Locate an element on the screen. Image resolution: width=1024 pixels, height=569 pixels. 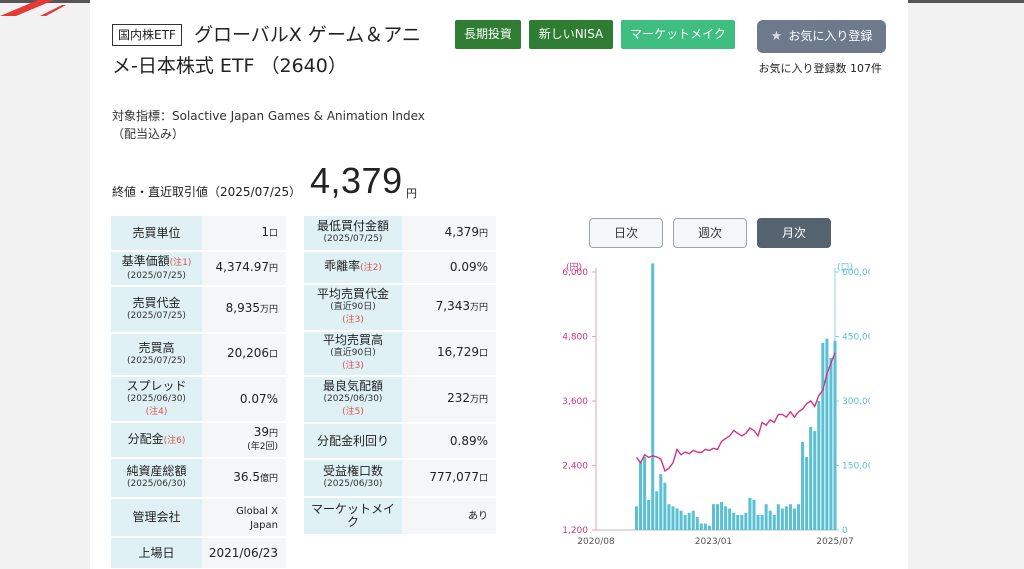
left-tick-label: 1,200 is located at coordinates (575, 531).